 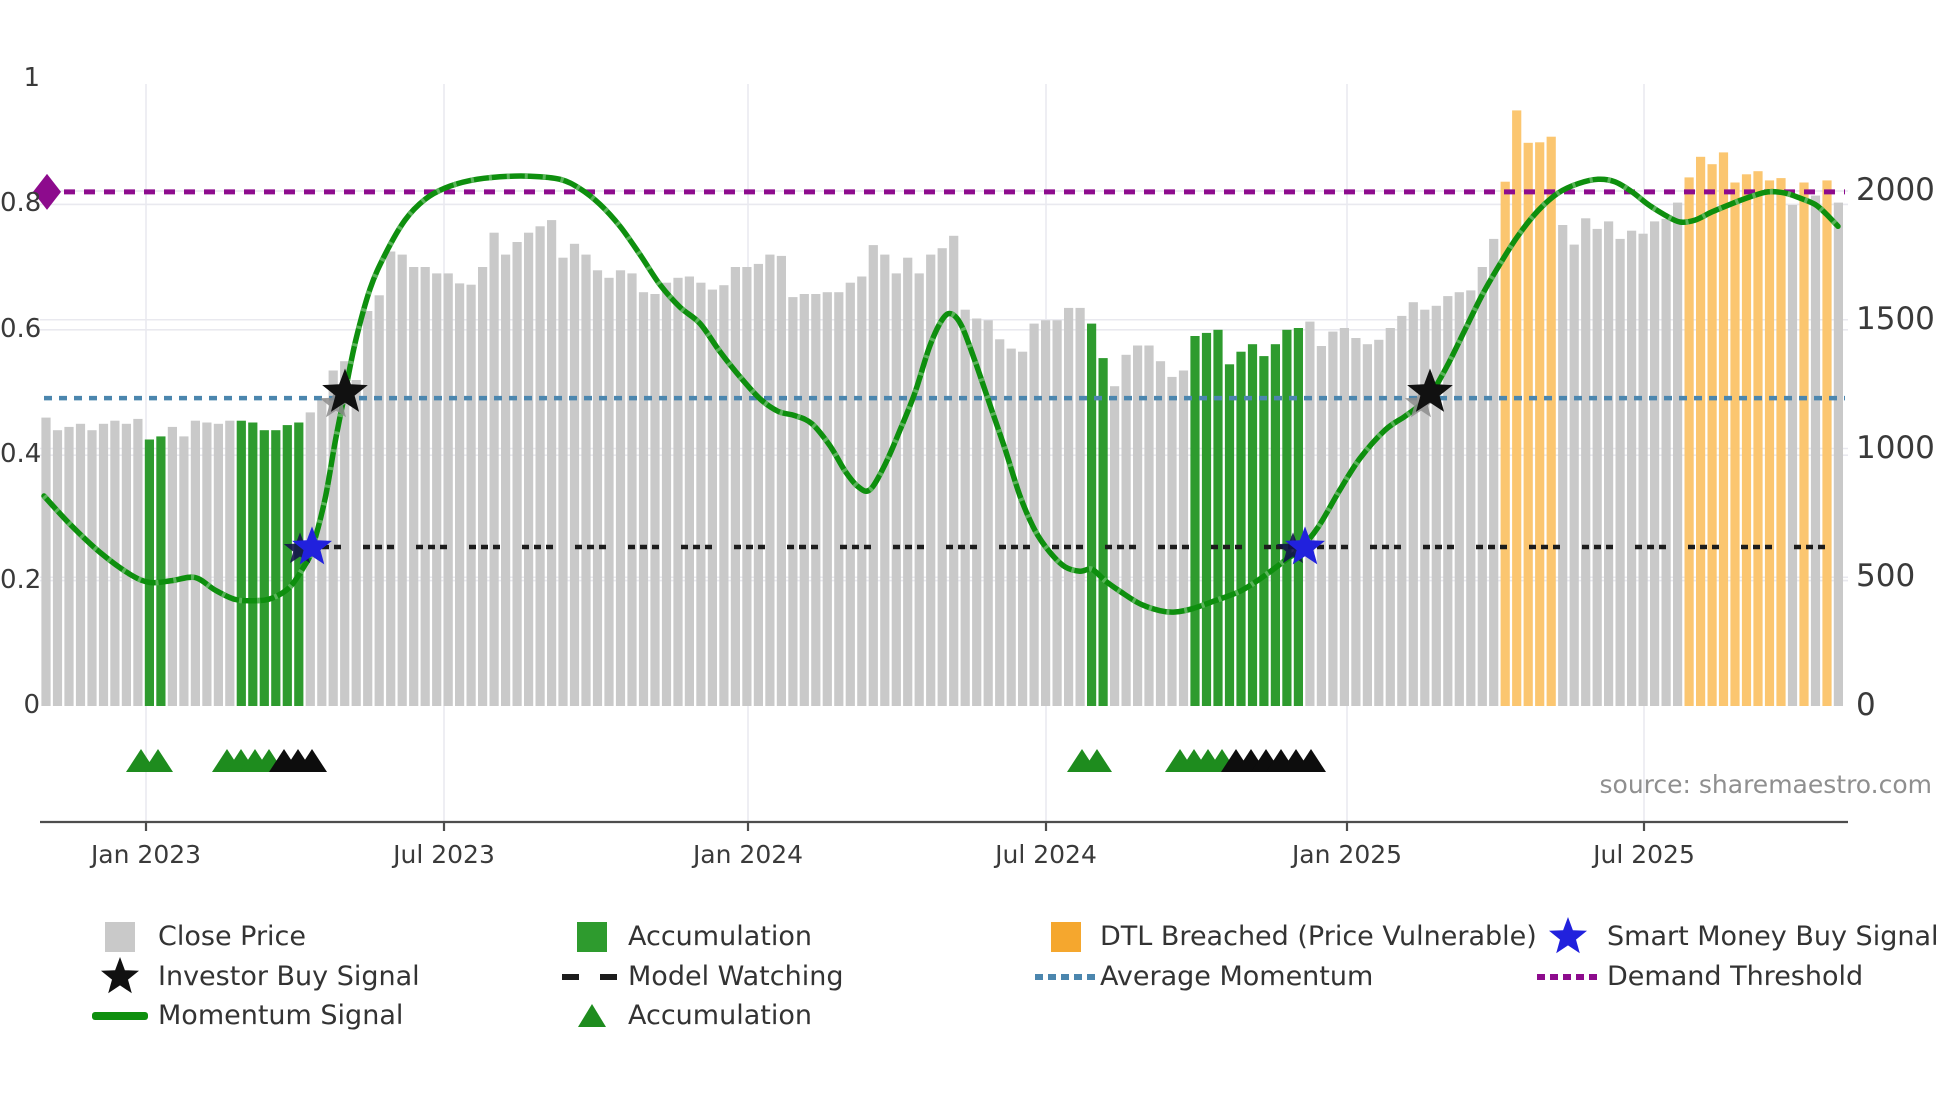 I want to click on left-axis-tick: 0.6, so click(x=21, y=328).